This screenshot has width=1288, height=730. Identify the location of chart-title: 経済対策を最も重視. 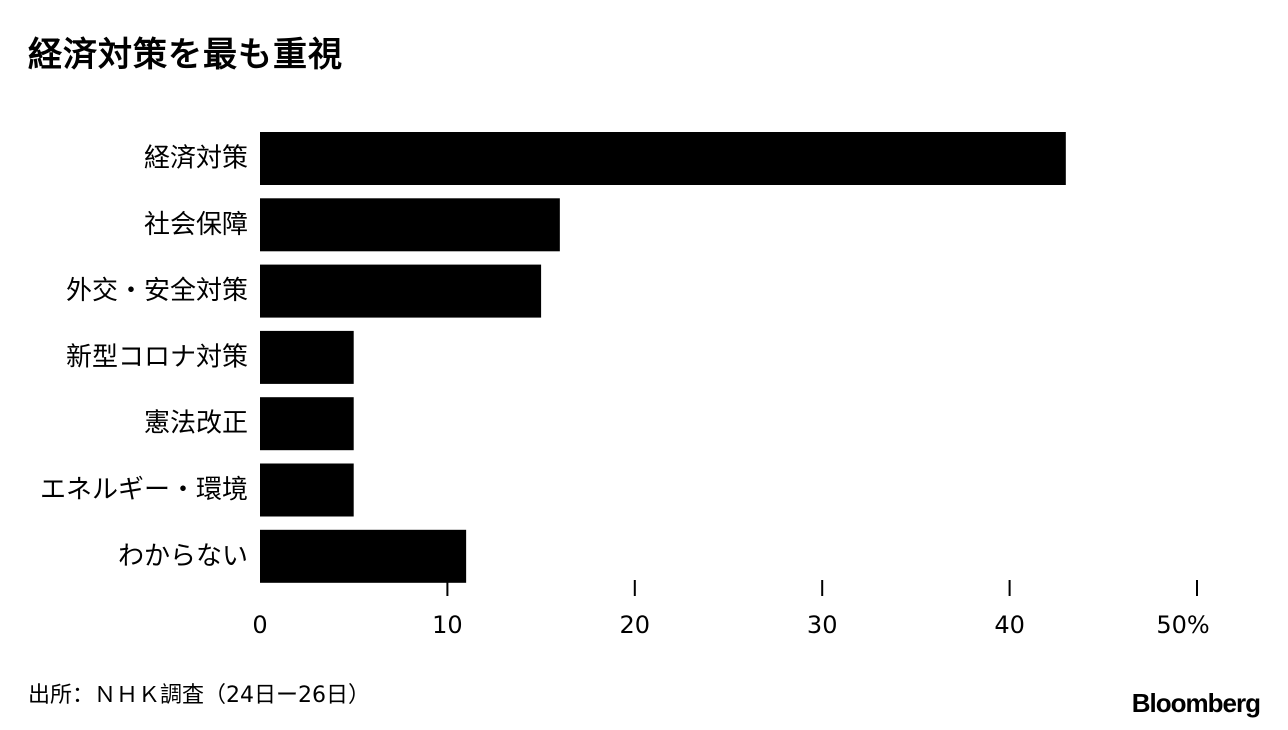
(185, 55).